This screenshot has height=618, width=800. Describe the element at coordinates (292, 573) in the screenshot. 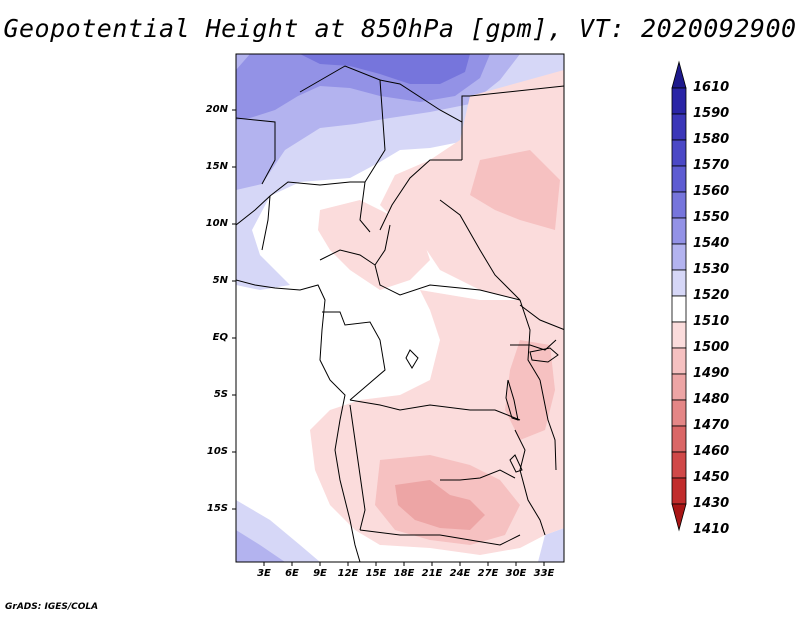

I see `x-tick-label: 6E` at that location.